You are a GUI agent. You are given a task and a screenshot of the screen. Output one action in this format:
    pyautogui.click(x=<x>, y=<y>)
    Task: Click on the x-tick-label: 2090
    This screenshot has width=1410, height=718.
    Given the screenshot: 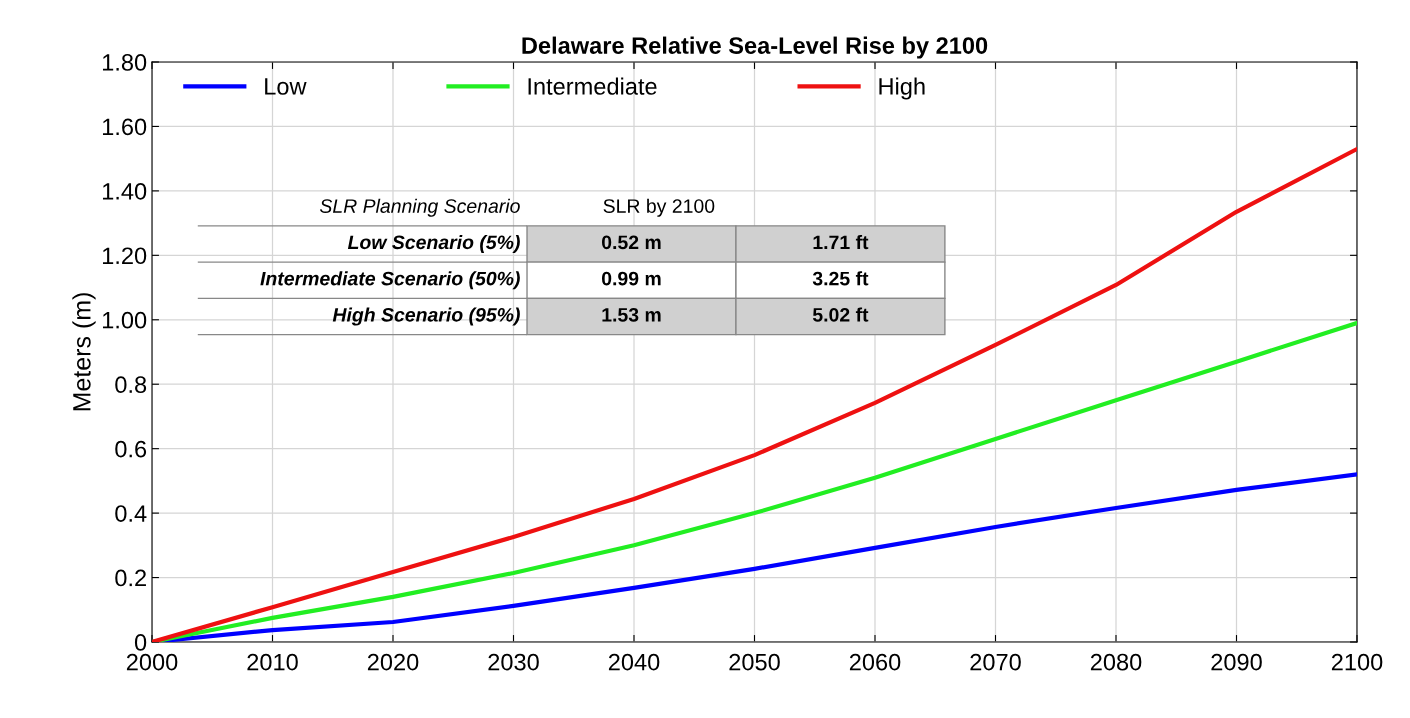 What is the action you would take?
    pyautogui.click(x=1236, y=662)
    